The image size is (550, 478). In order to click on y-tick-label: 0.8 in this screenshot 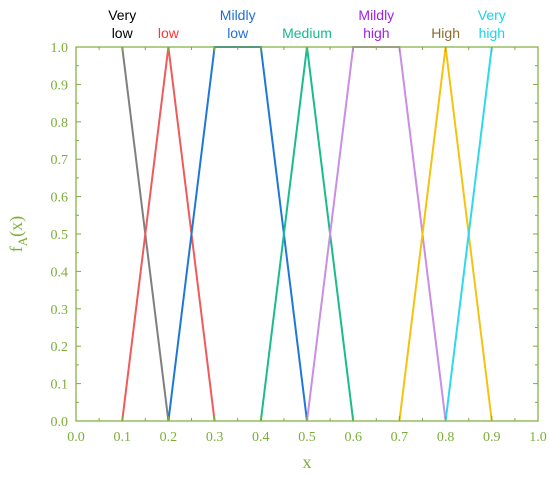, I will do `click(60, 123)`.